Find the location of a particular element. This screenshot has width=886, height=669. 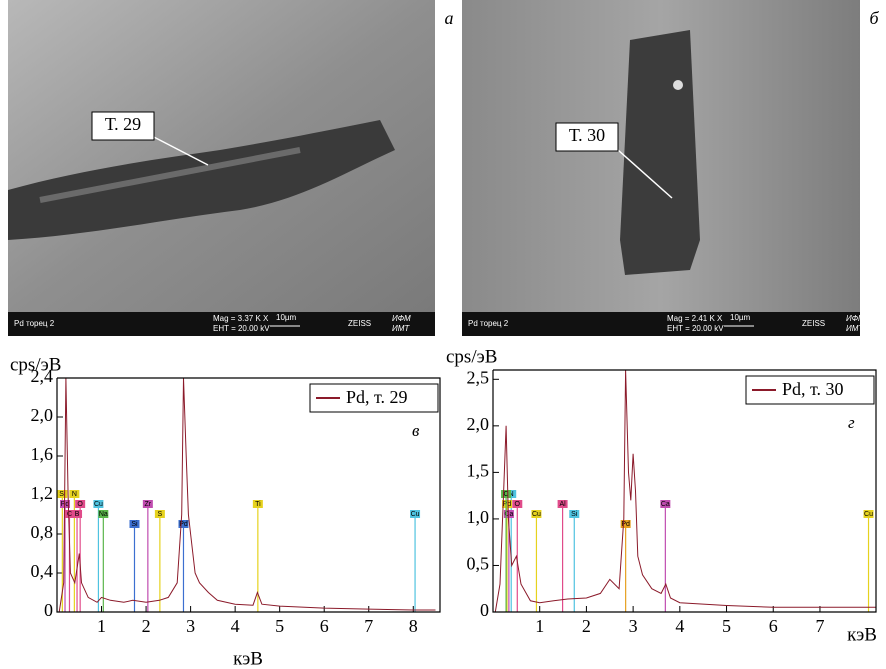

y-tick-label: 1,0 is located at coordinates (478, 517).